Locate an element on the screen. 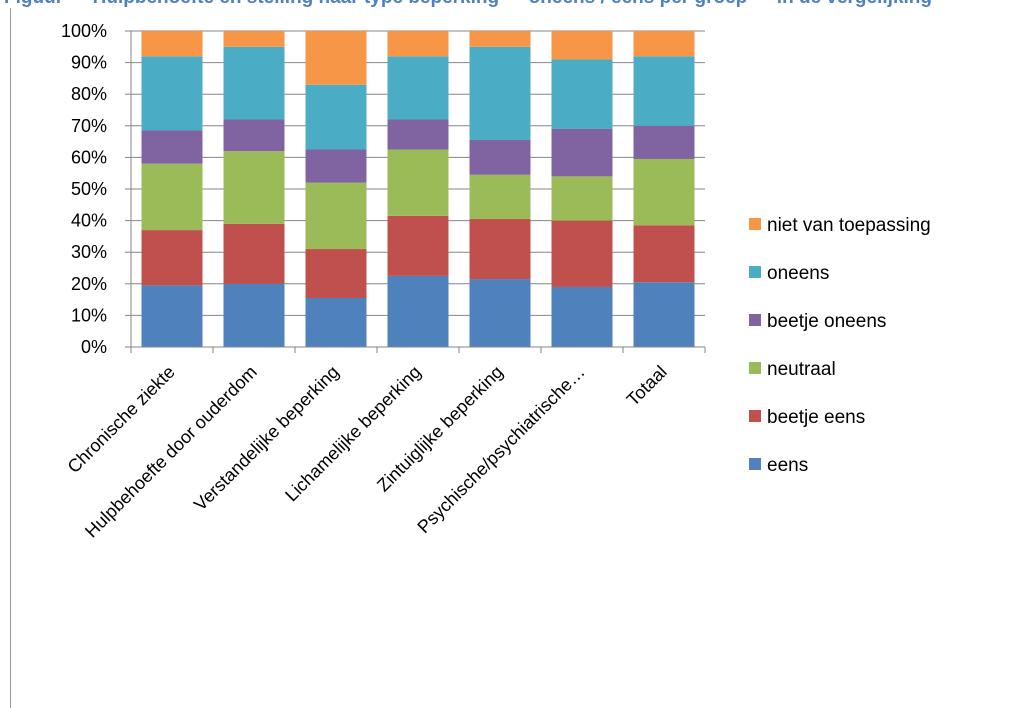  y-tick-label: 60% is located at coordinates (89, 157).